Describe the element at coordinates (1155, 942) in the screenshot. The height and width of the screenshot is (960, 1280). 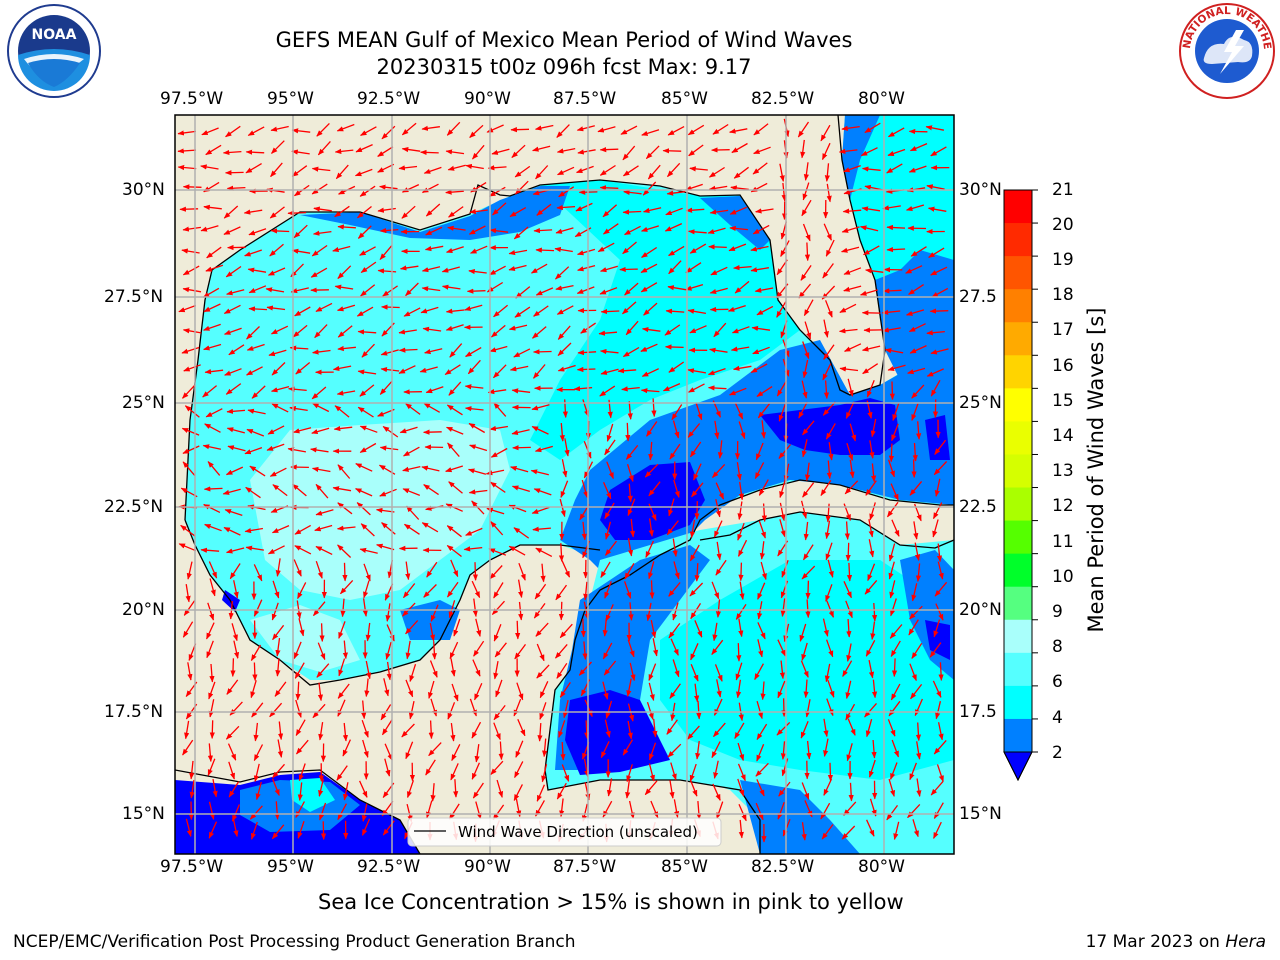
I see `footer-date-text: 17 Mar 2023 on` at that location.